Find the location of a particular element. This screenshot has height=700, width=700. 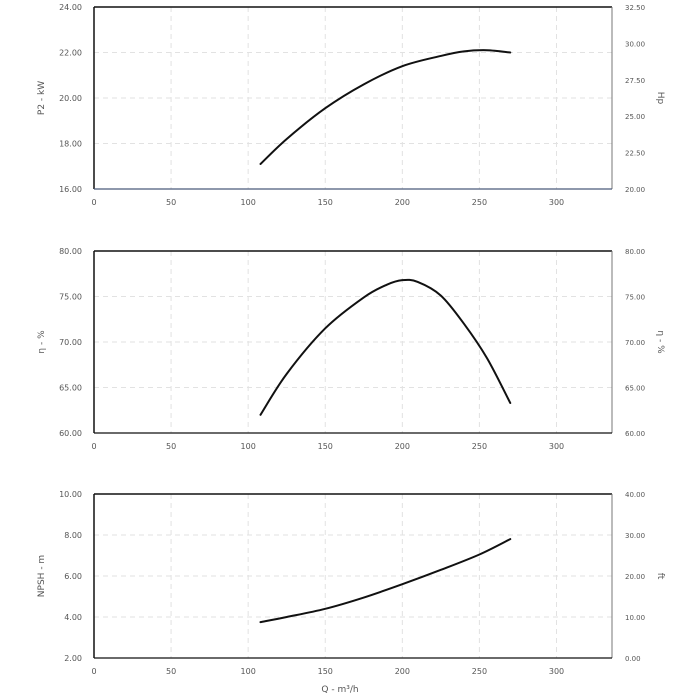

y-tick-label: 75.00 is located at coordinates (70, 297).